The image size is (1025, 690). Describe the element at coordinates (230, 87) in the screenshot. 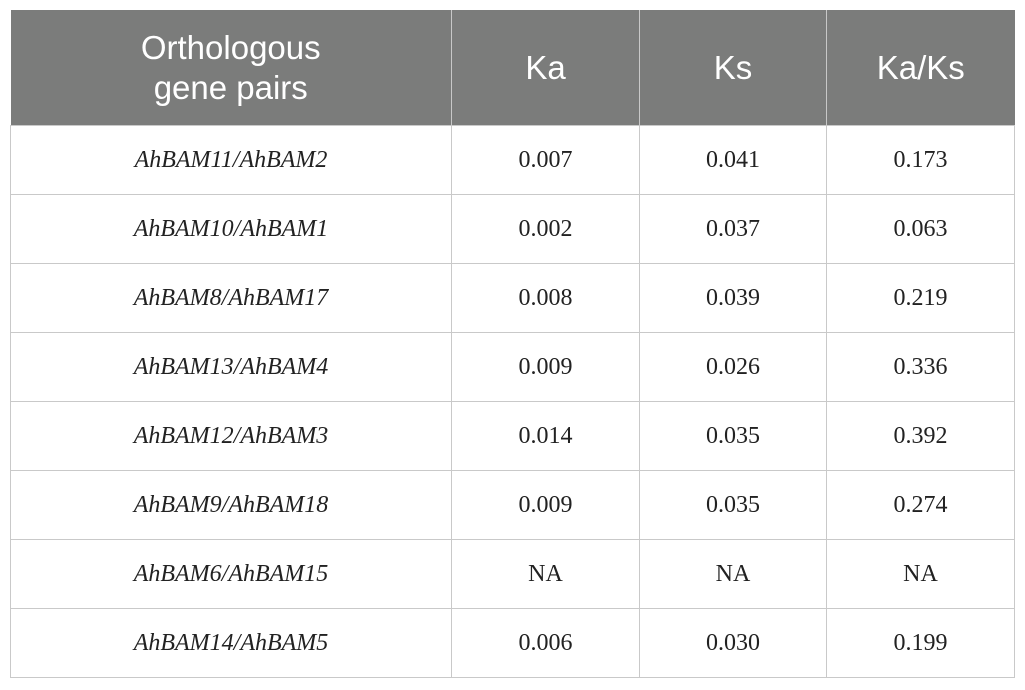

I see `header-gene-pairs-line2: gene pairs` at that location.